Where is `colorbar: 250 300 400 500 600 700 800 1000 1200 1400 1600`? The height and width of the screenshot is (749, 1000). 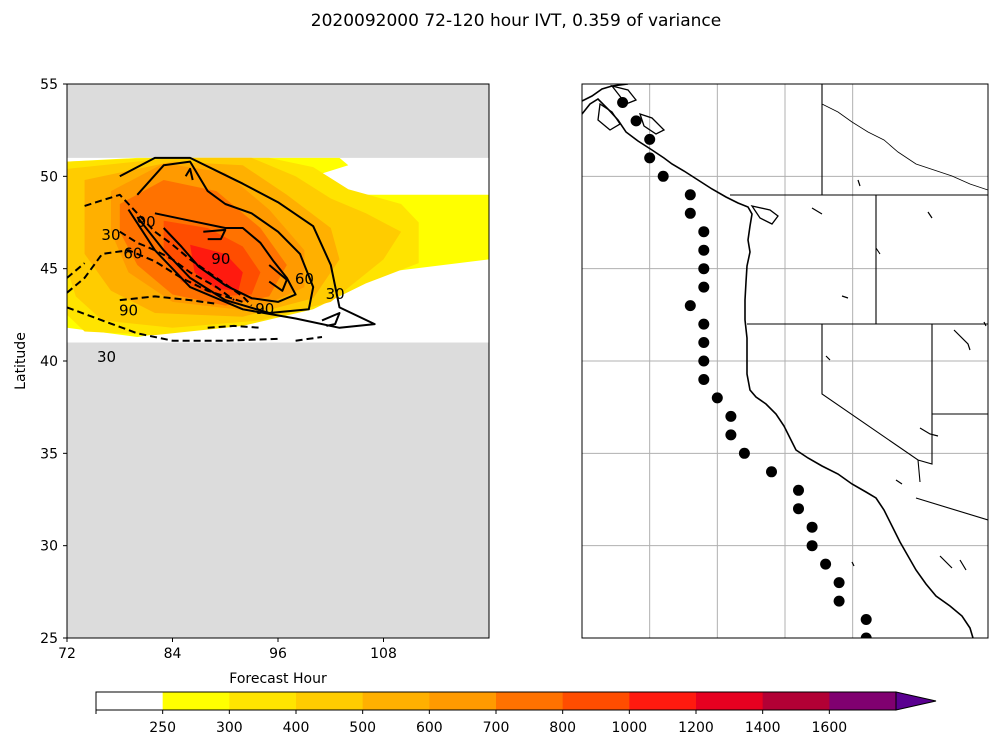 colorbar: 250 300 400 500 600 700 800 1000 1200 1400 1600 is located at coordinates (516, 713).